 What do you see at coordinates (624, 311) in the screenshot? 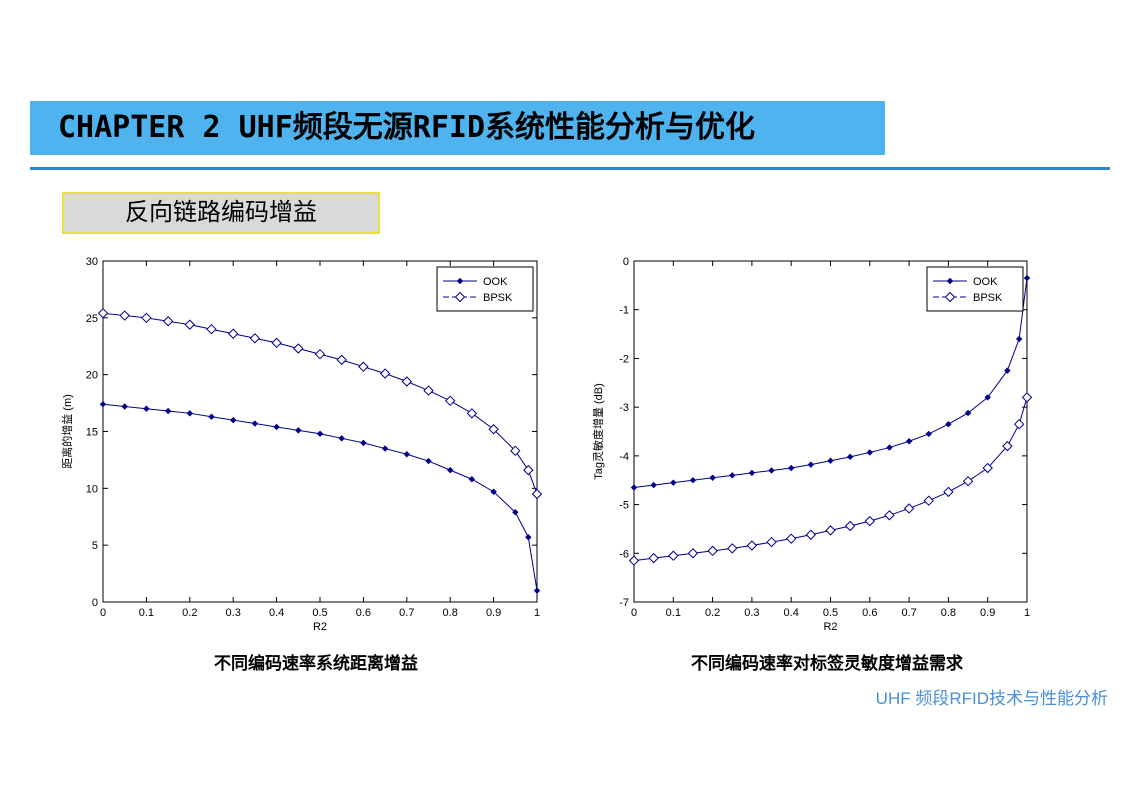
I see `y-tick-label: -1` at bounding box center [624, 311].